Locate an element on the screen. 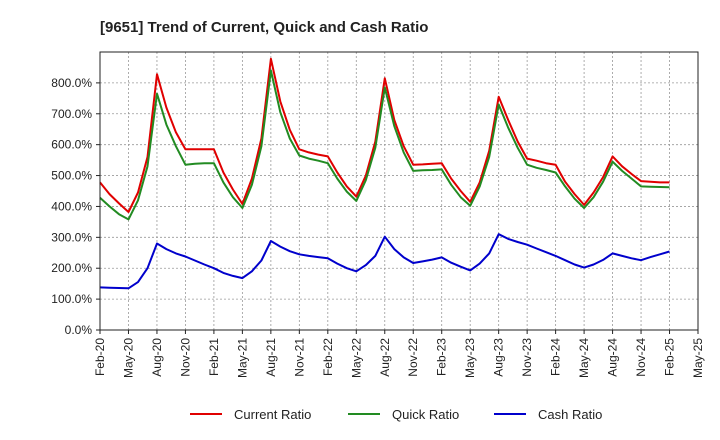  x-tick-label: Feb-20 is located at coordinates (100, 357).